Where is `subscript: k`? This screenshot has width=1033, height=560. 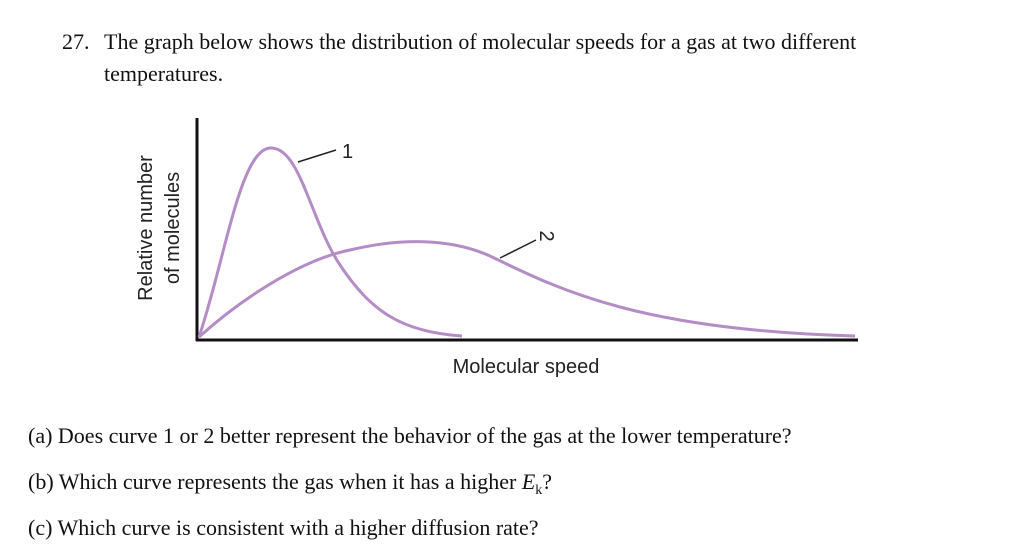 subscript: k is located at coordinates (538, 490).